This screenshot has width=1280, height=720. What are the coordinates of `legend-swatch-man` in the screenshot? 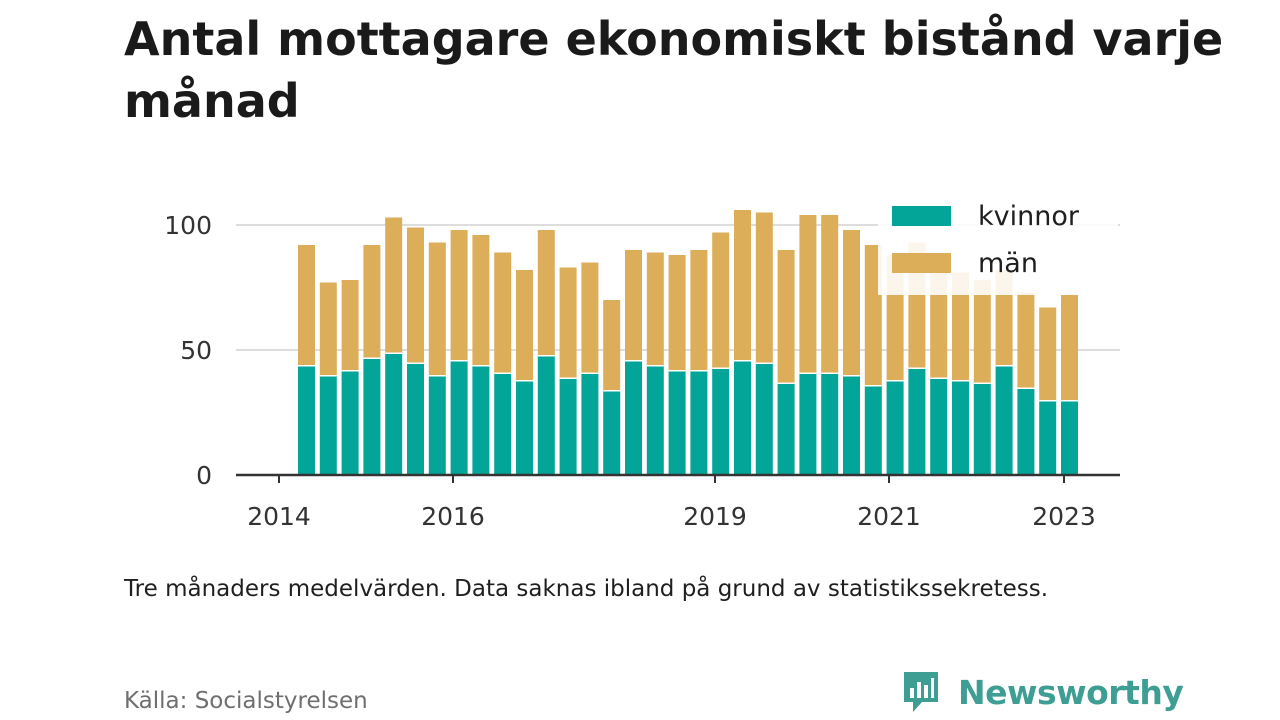 It's located at (921, 263).